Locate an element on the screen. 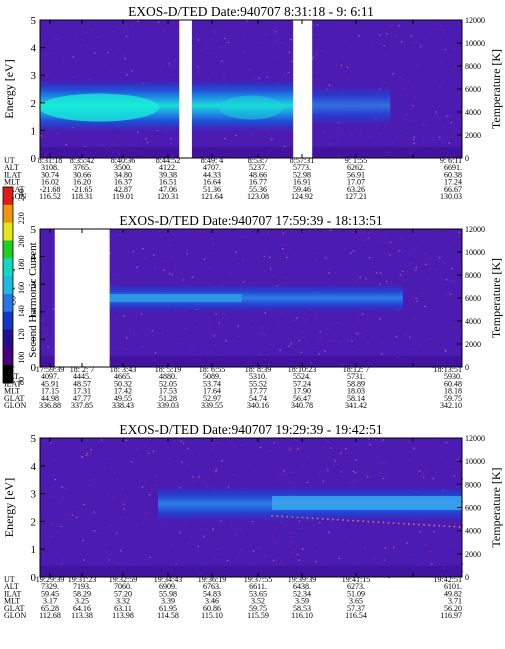 The width and height of the screenshot is (505, 649). ephemeris-value: 17.64 is located at coordinates (212, 391).